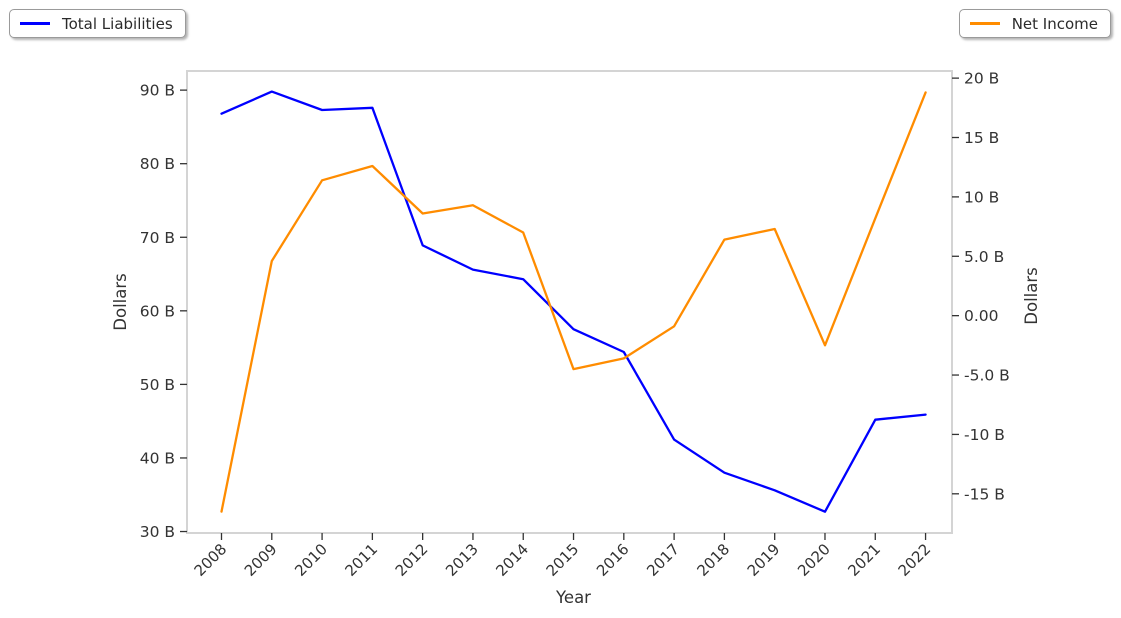 Image resolution: width=1121 pixels, height=618 pixels. Describe the element at coordinates (984, 494) in the screenshot. I see `y-right-tick-label: -15 B` at that location.